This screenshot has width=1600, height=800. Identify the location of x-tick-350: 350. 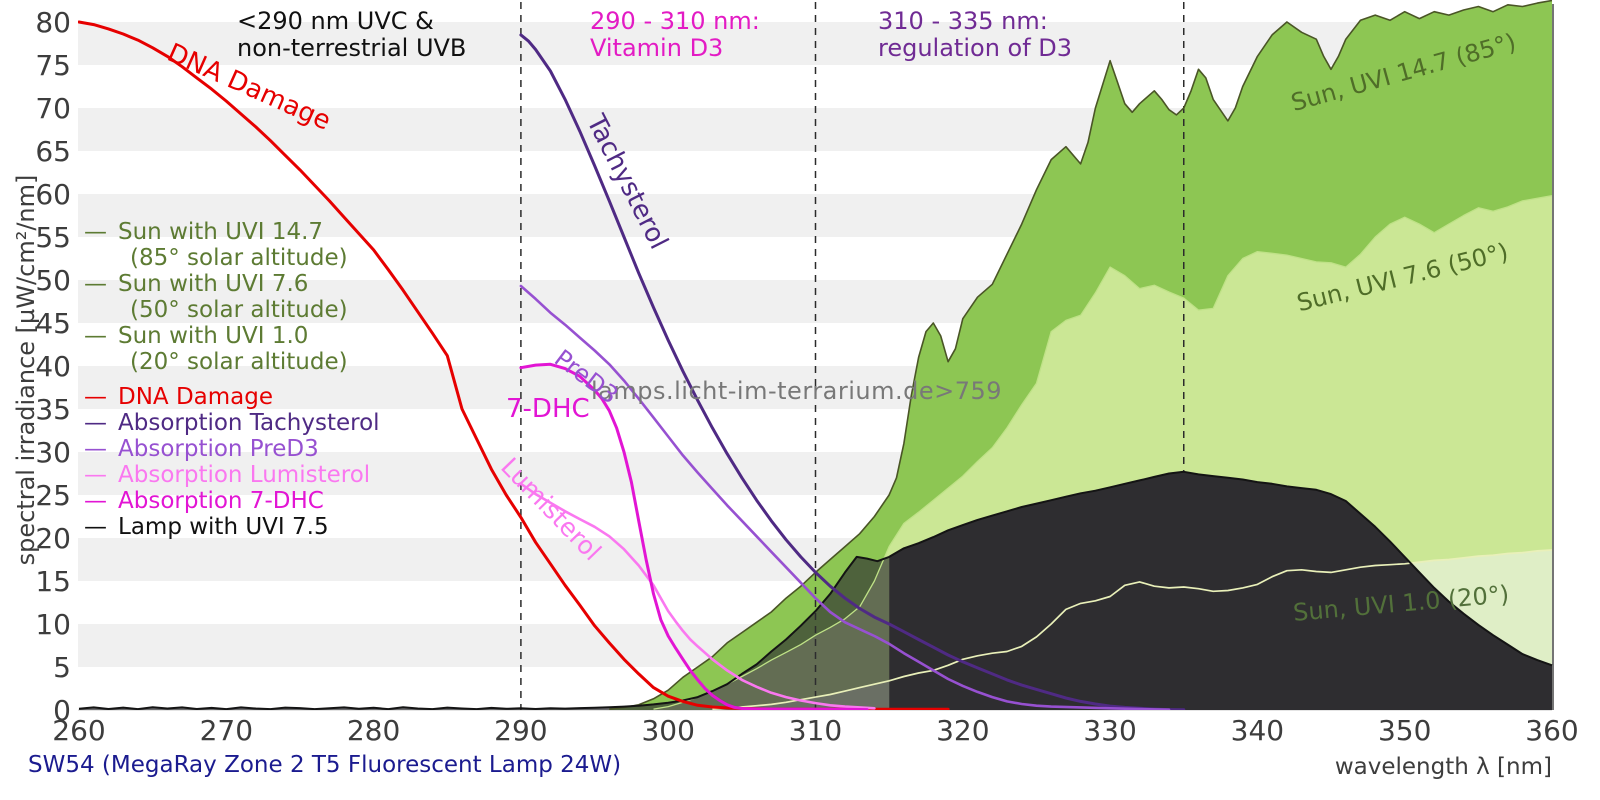
(1404, 730).